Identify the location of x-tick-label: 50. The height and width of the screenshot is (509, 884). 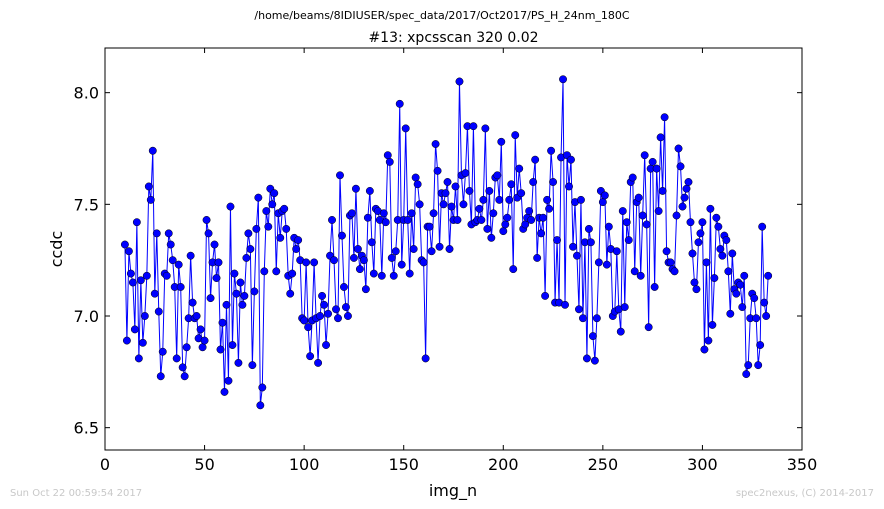
(204, 464).